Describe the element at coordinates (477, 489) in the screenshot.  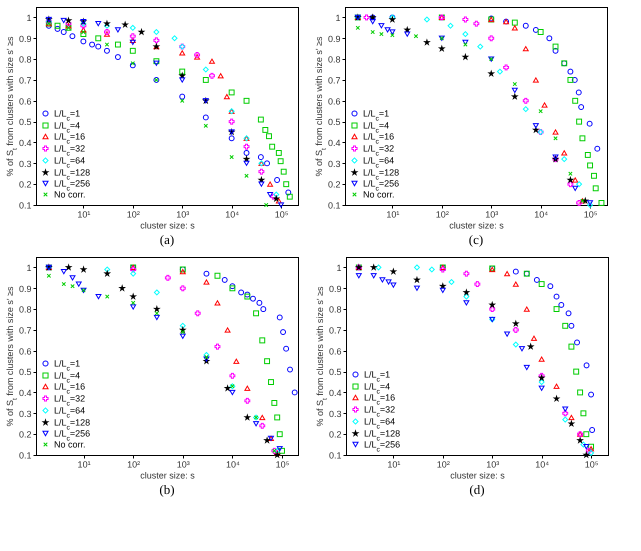
I see `text: (d)` at that location.